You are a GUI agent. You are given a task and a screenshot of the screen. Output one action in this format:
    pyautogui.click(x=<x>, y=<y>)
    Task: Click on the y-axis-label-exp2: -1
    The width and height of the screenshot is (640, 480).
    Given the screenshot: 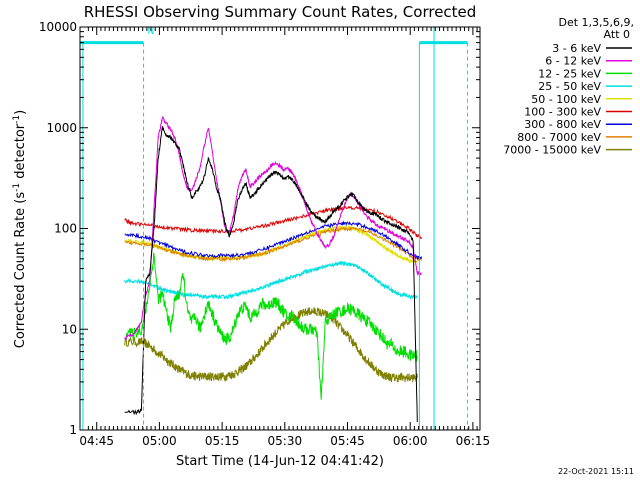 What is the action you would take?
    pyautogui.click(x=17, y=119)
    